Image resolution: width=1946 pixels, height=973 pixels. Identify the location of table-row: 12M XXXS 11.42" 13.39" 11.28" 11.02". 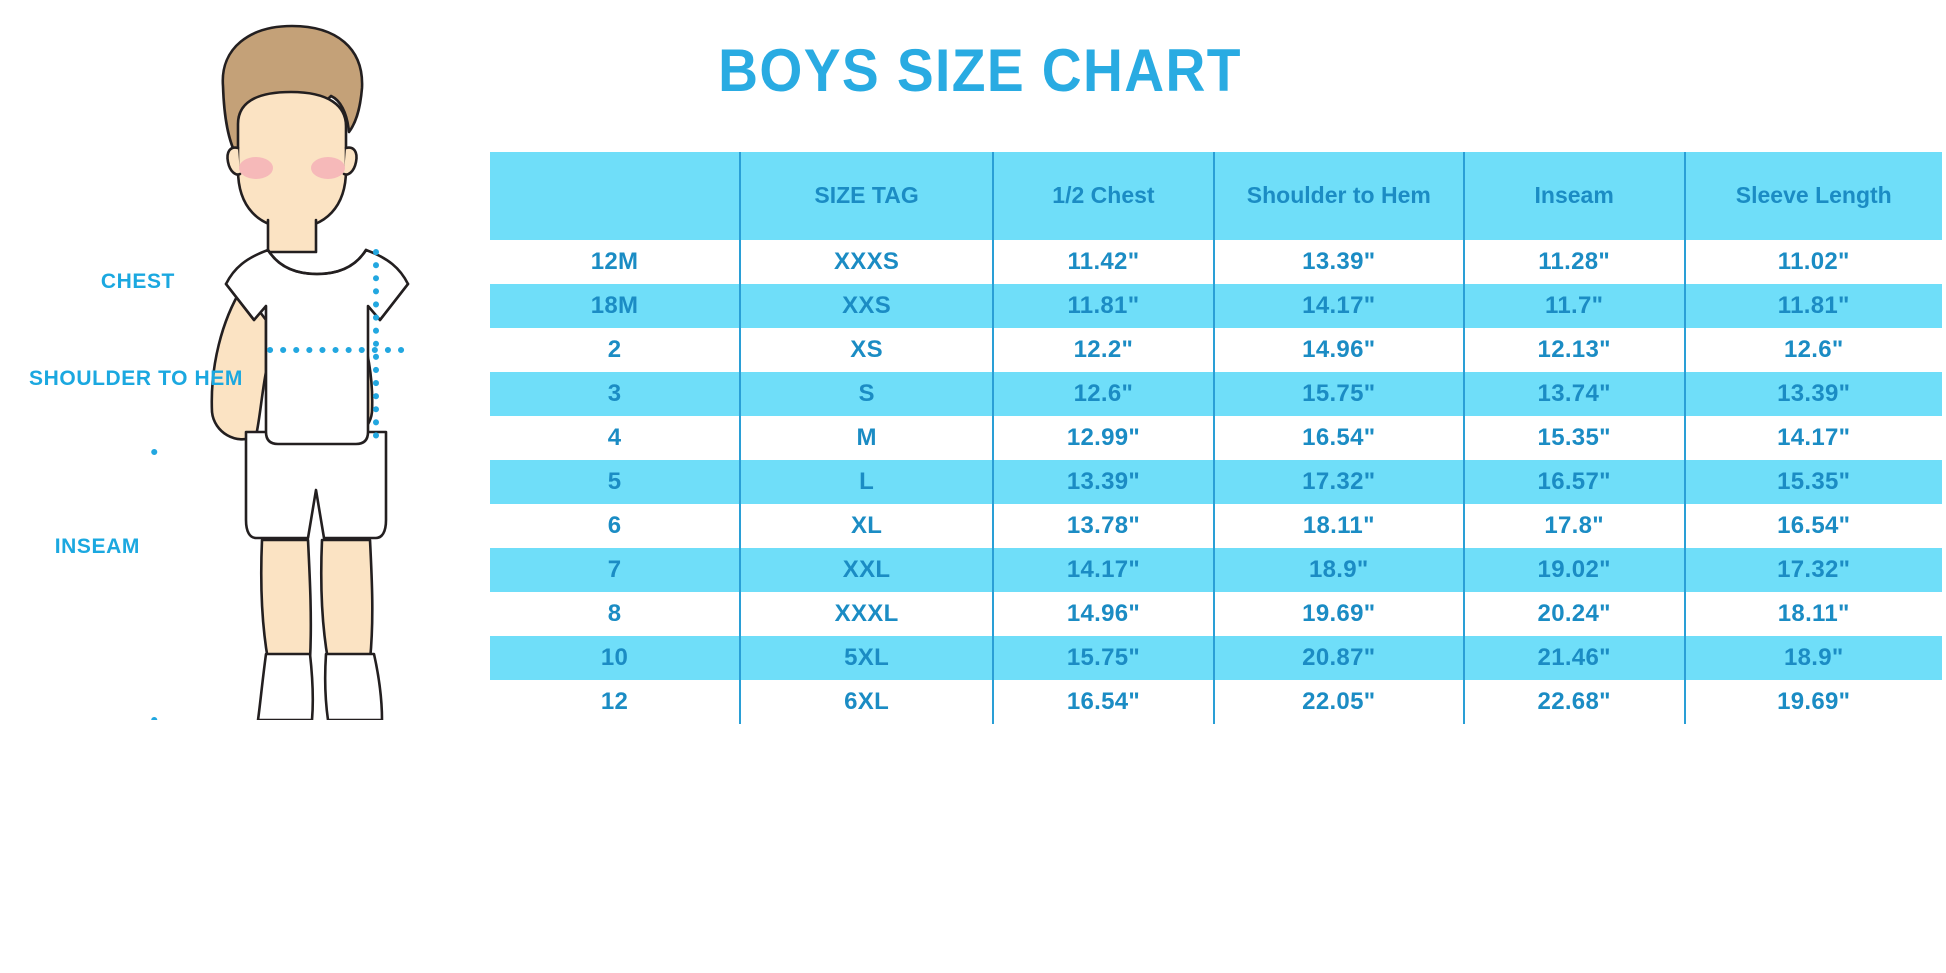
(1216, 262).